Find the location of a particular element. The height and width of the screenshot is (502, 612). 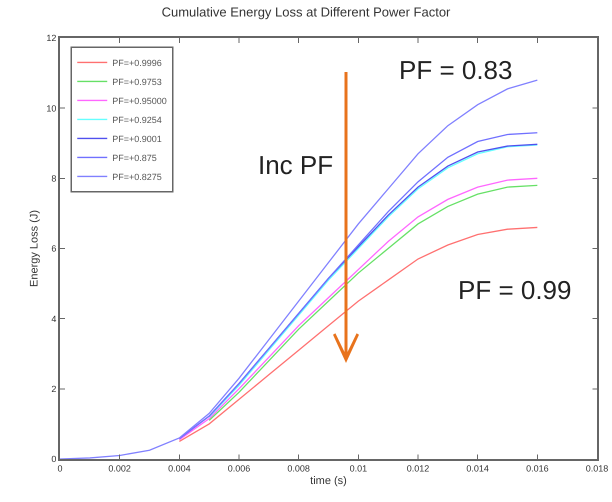

y-tick-label: 0 is located at coordinates (53, 459).